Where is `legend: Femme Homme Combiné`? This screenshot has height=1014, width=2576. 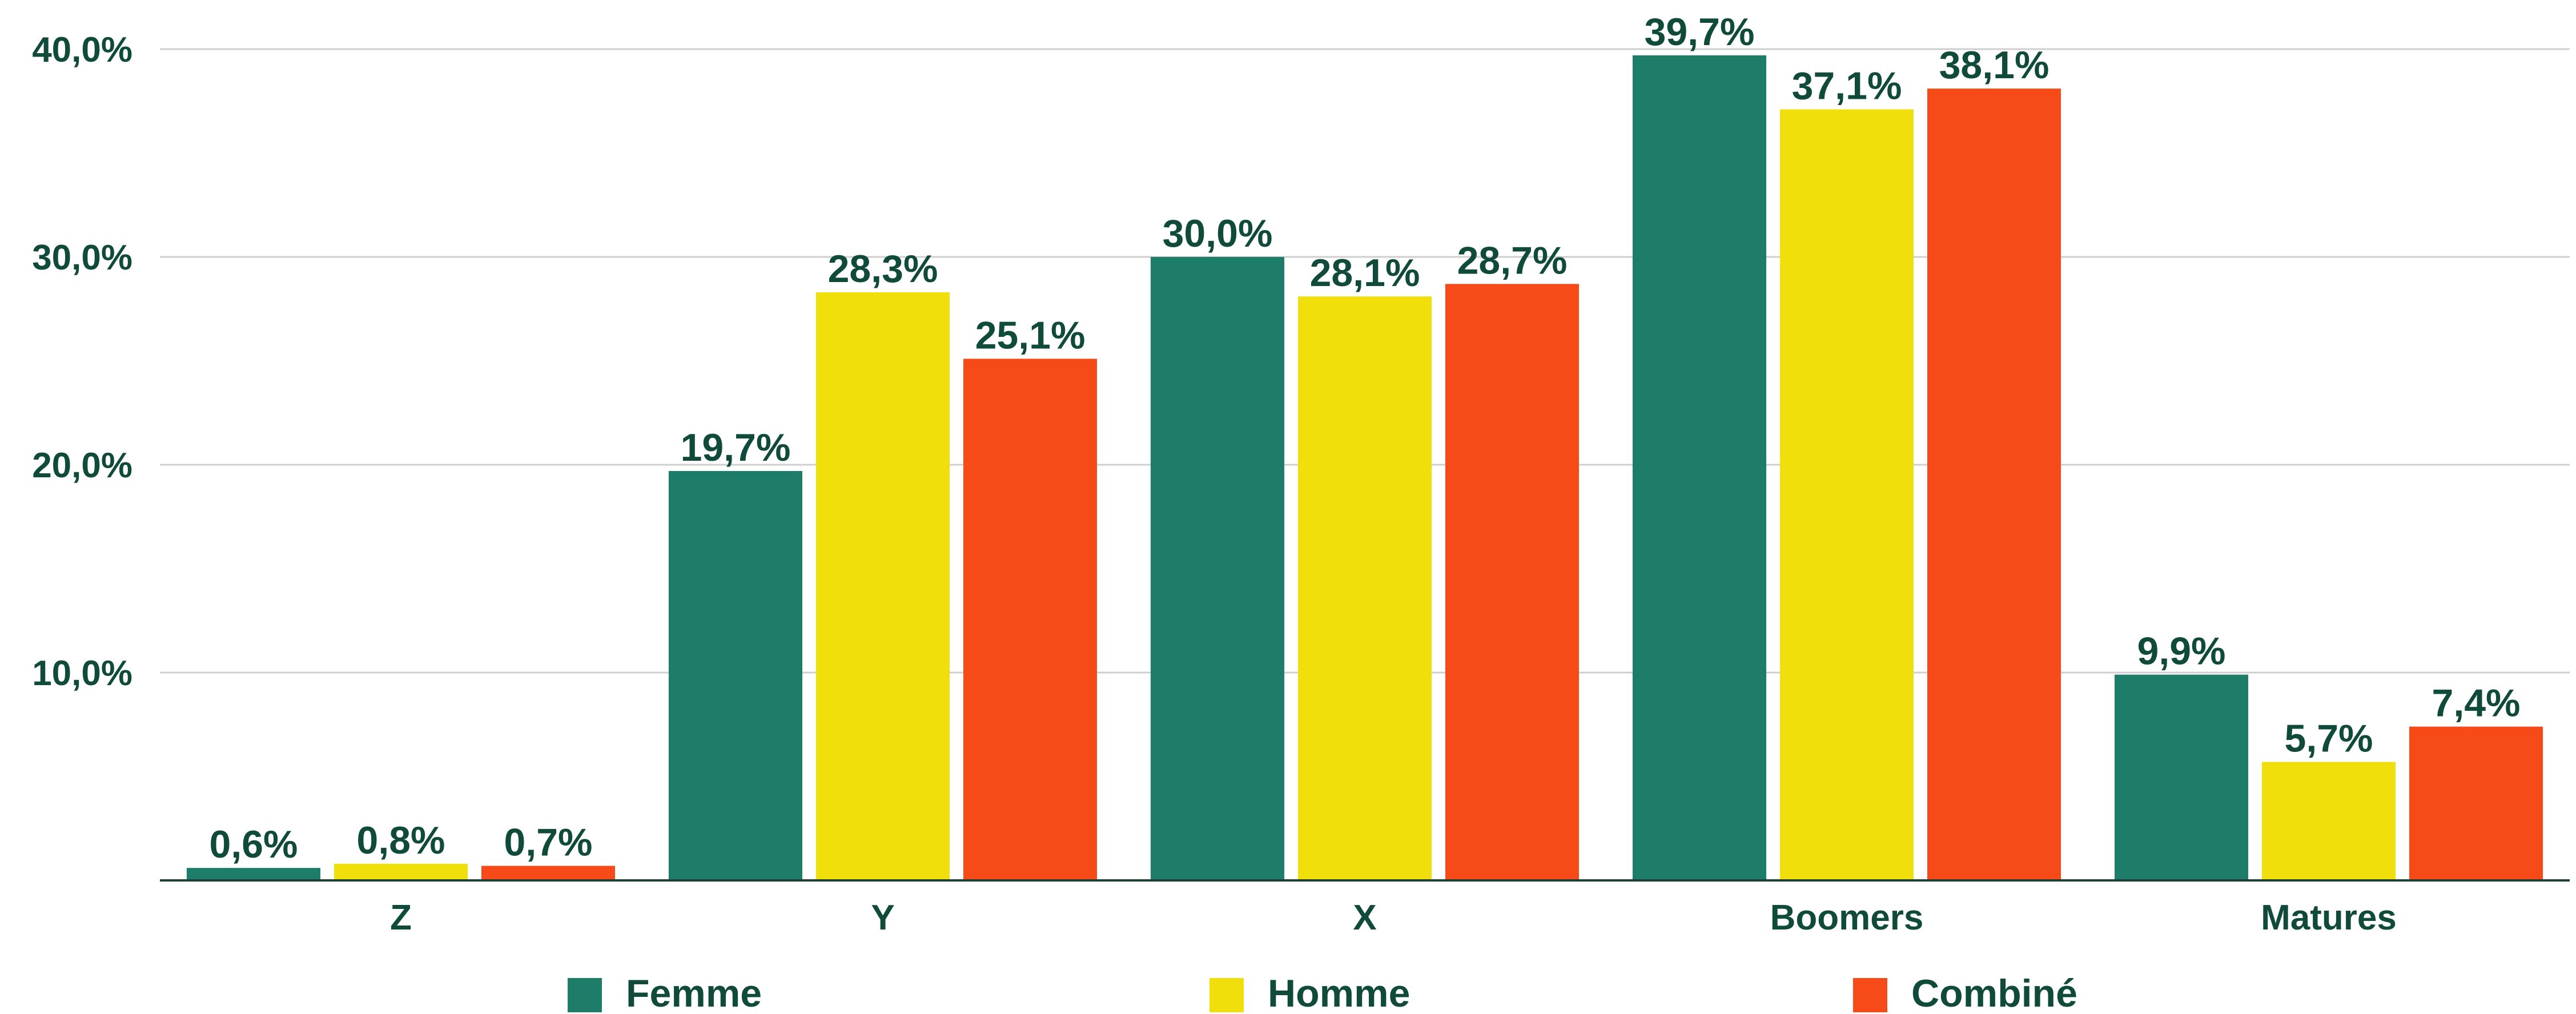
legend: Femme Homme Combiné is located at coordinates (1322, 993).